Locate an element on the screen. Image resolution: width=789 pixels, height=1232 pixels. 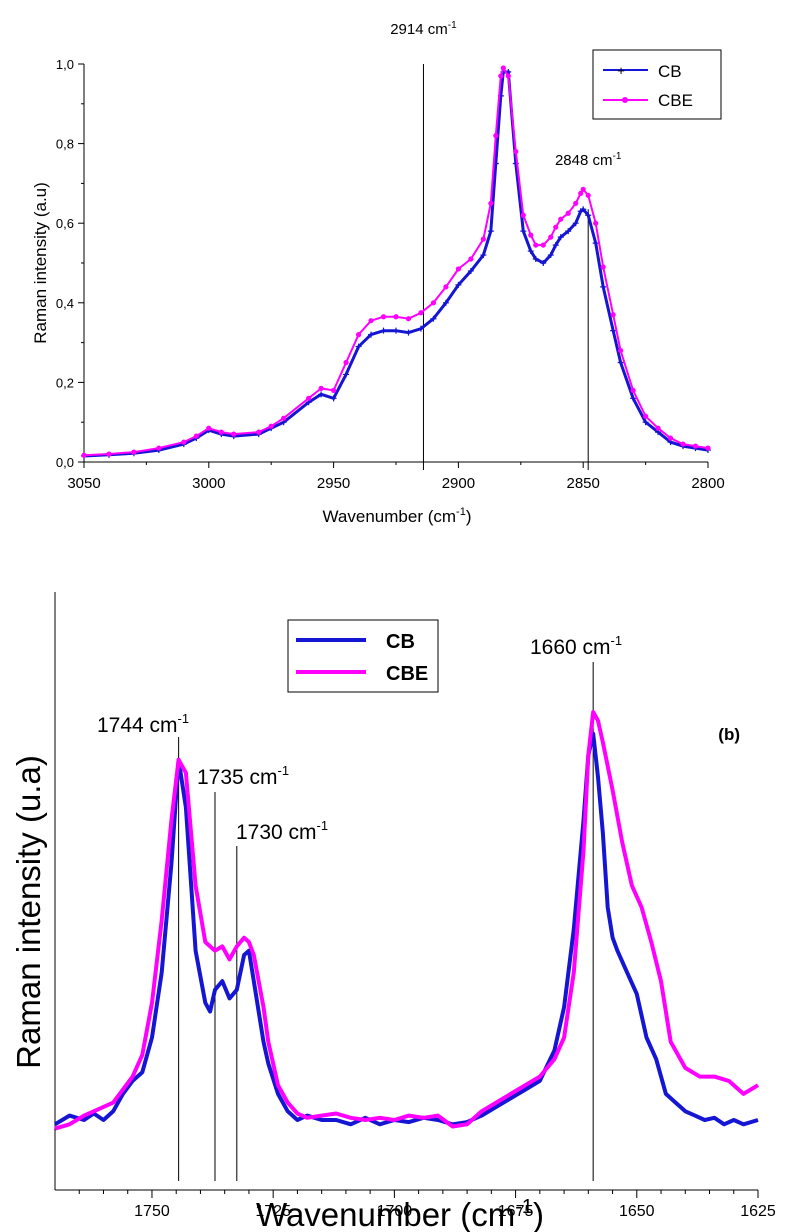
chart-a-xlabel: Wavenumber (cm-1) is located at coordinates (397, 516).